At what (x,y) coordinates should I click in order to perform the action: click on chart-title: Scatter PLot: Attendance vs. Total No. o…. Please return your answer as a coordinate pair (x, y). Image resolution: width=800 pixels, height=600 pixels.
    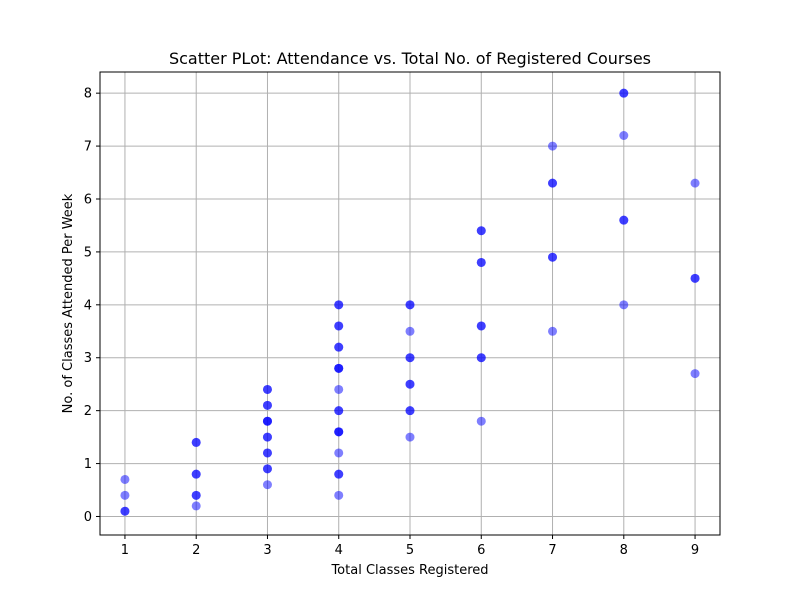
    Looking at the image, I should click on (410, 58).